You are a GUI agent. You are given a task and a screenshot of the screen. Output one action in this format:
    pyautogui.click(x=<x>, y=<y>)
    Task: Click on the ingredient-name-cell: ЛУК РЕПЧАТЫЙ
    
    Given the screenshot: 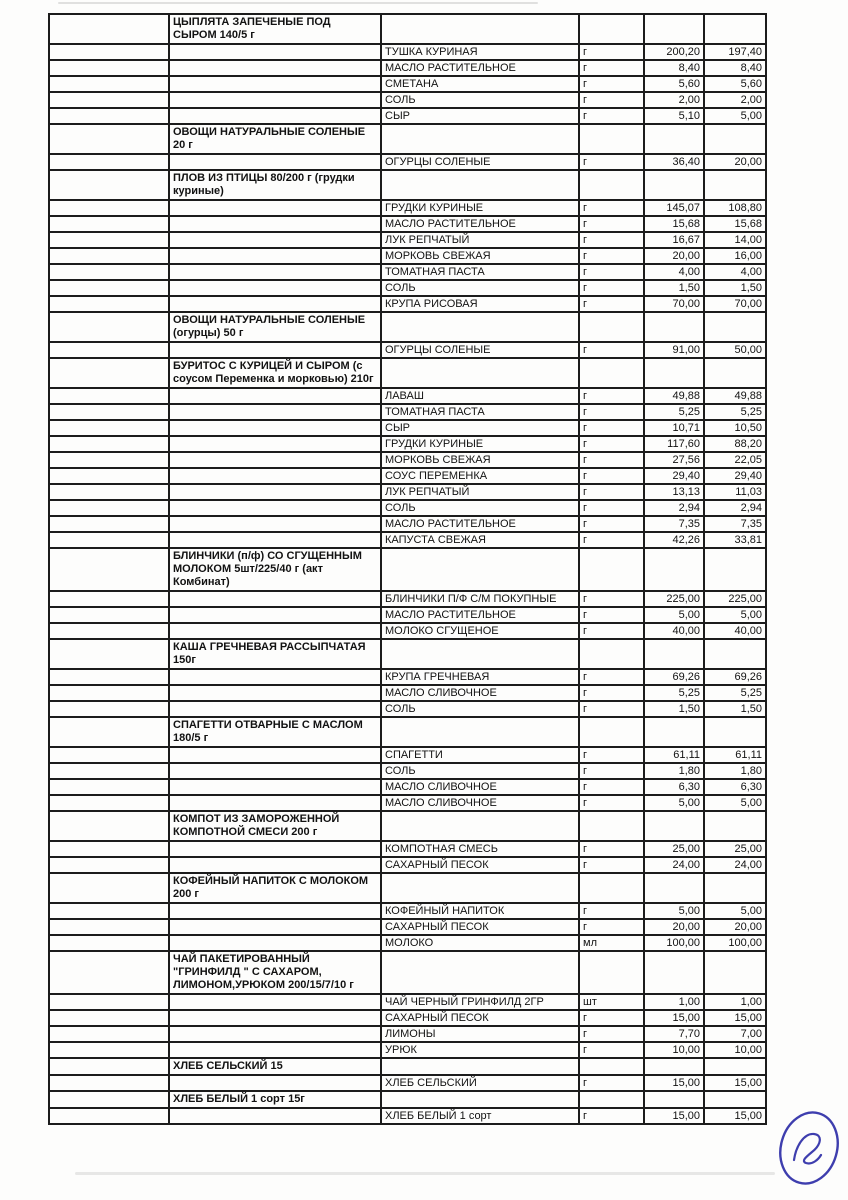 What is the action you would take?
    pyautogui.click(x=480, y=240)
    